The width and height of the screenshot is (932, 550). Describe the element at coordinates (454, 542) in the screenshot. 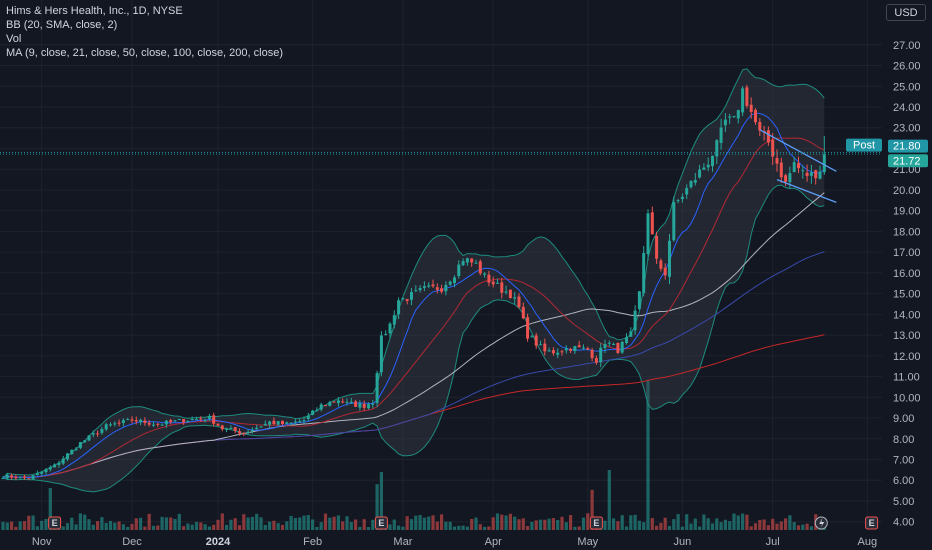

I see `time-axis: Nov Dec 2024 Feb Mar Apr May Jun Jul Aug` at that location.